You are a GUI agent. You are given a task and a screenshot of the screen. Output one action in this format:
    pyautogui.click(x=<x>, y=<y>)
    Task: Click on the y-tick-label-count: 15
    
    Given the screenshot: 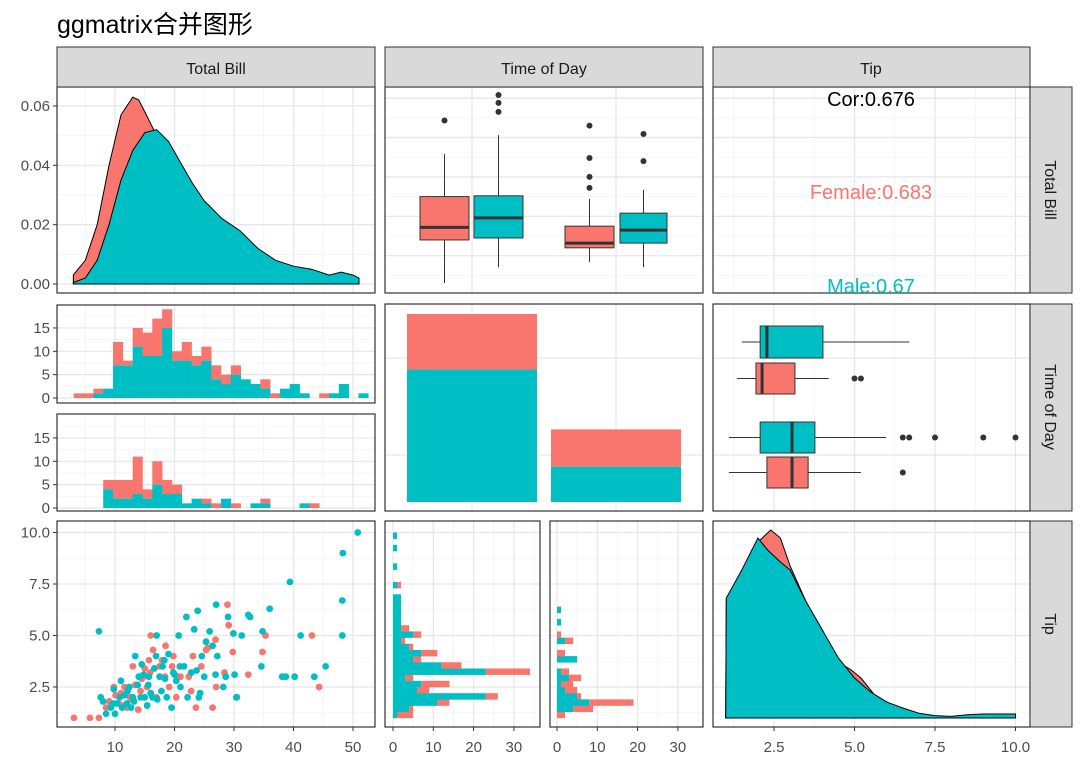 What is the action you would take?
    pyautogui.click(x=41, y=328)
    